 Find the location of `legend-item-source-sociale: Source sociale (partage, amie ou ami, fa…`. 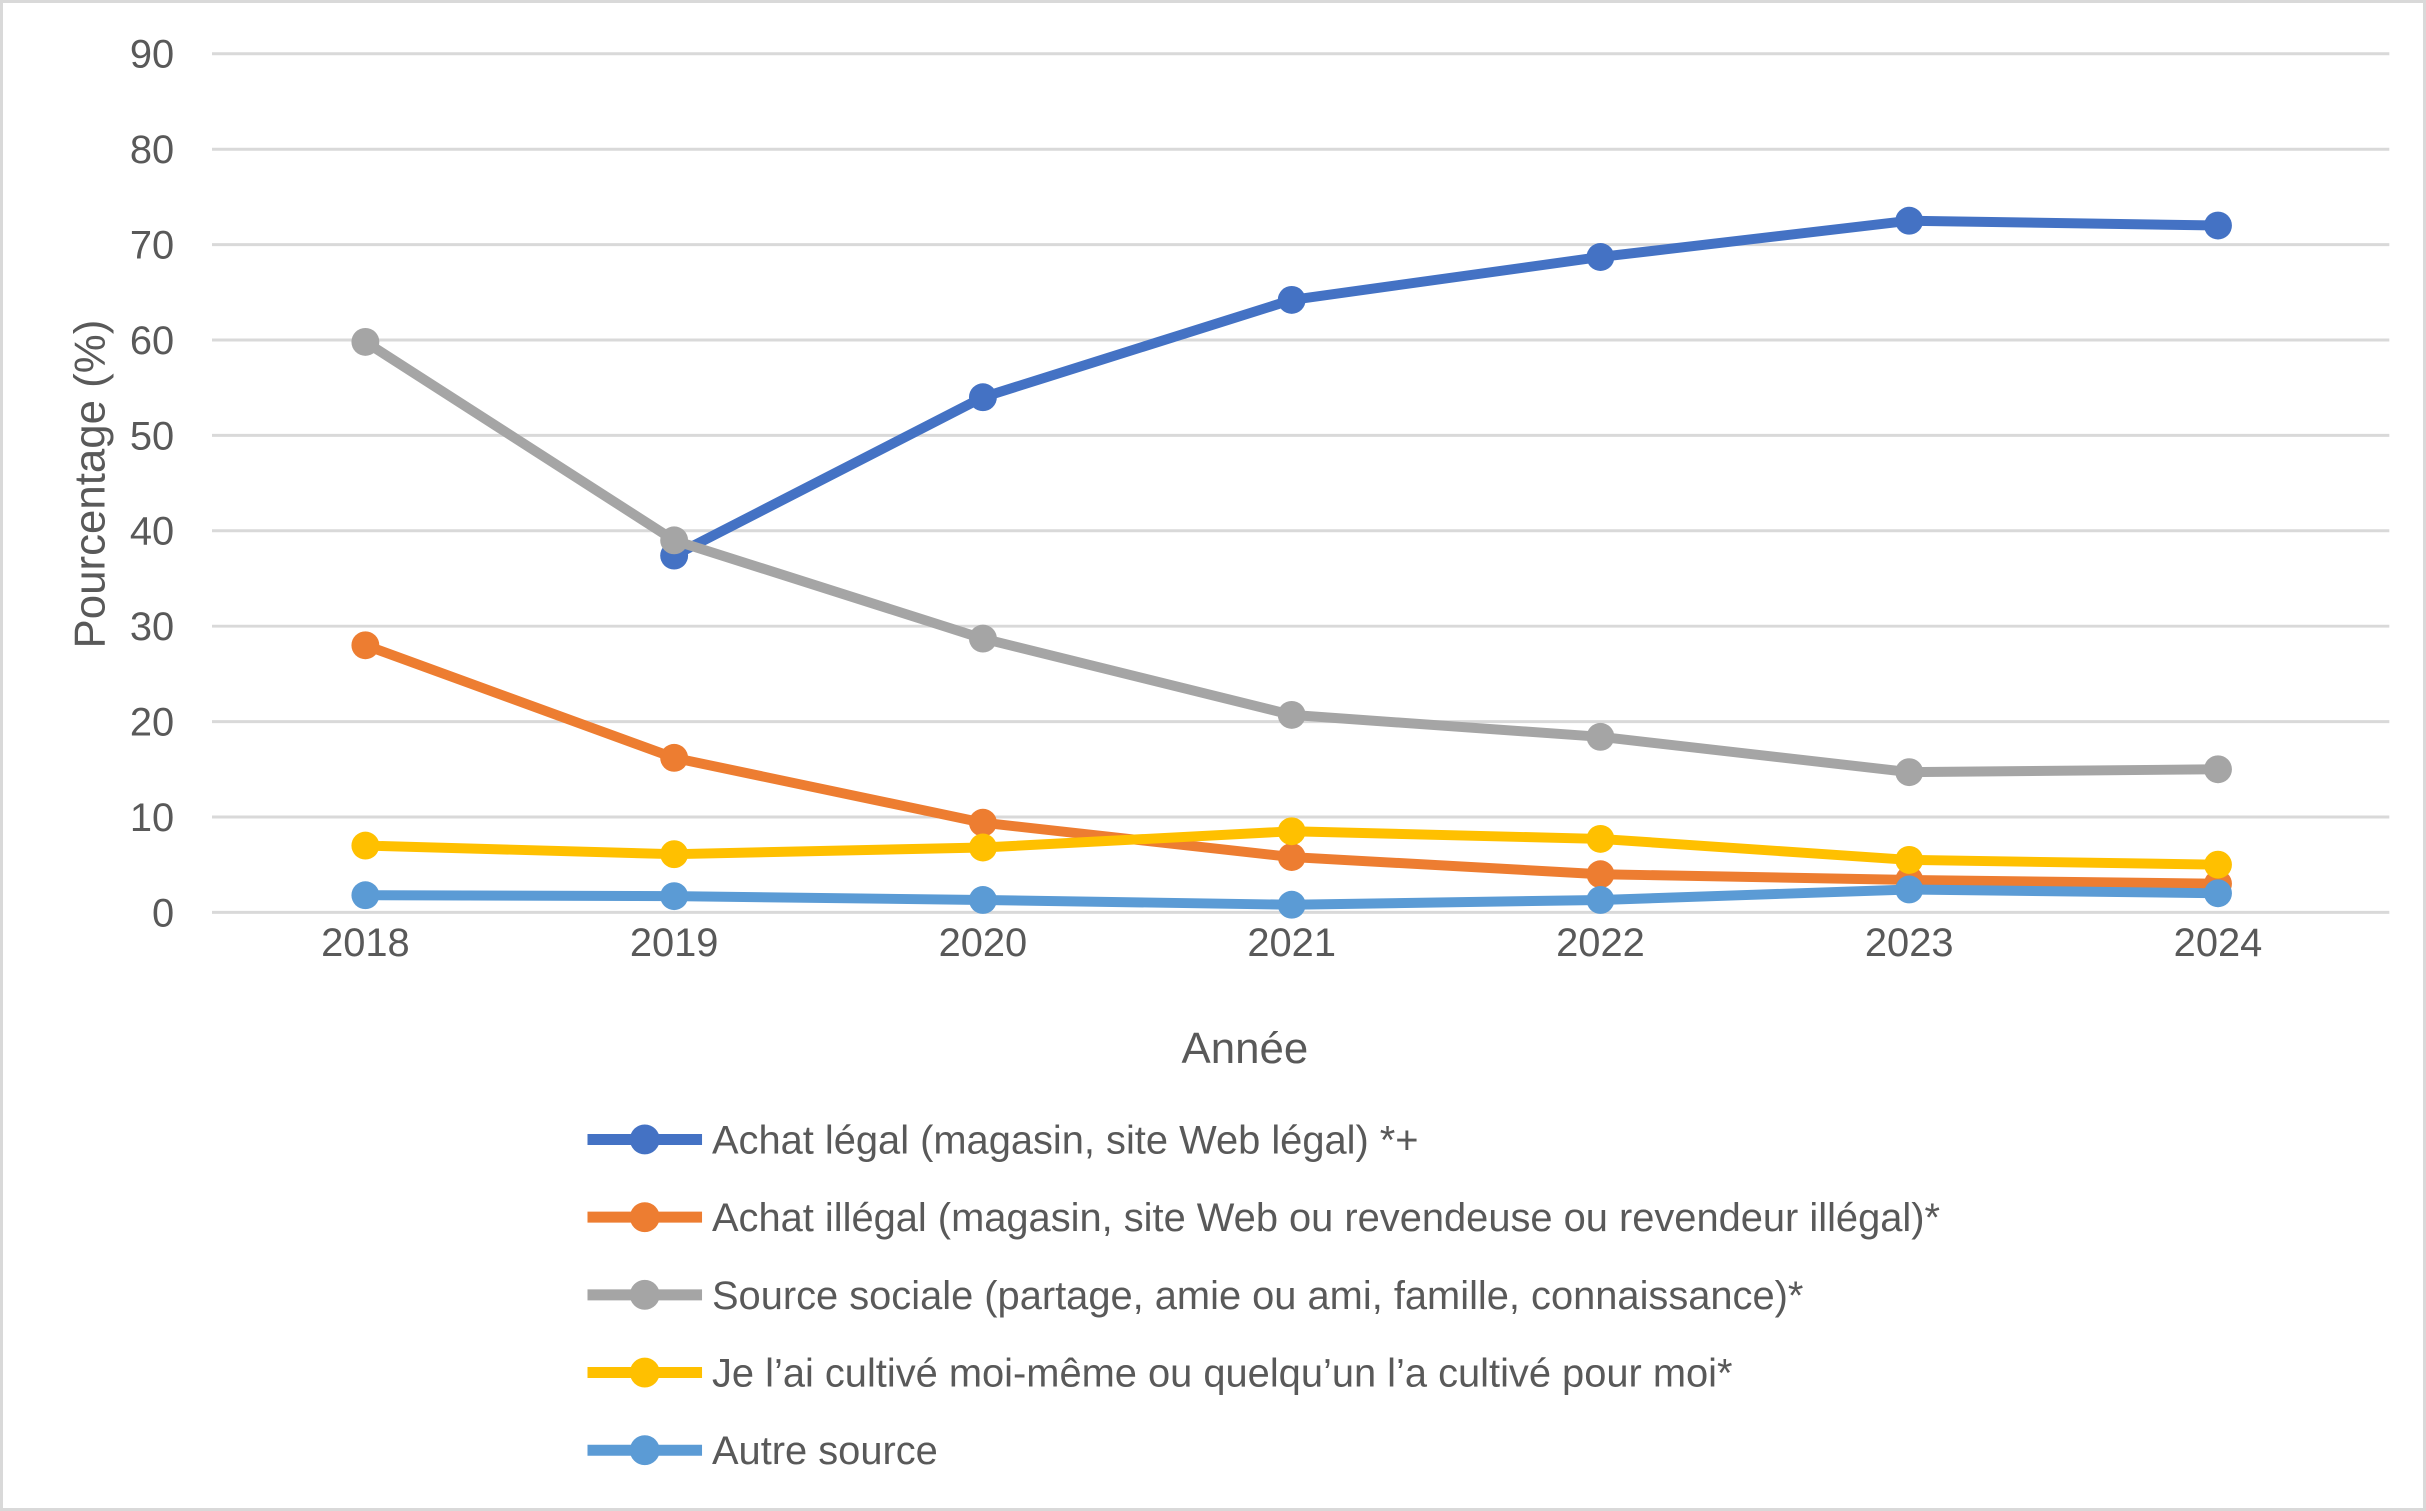

legend-item-source-sociale: Source sociale (partage, amie ou ami, fa… is located at coordinates (1195, 1296).